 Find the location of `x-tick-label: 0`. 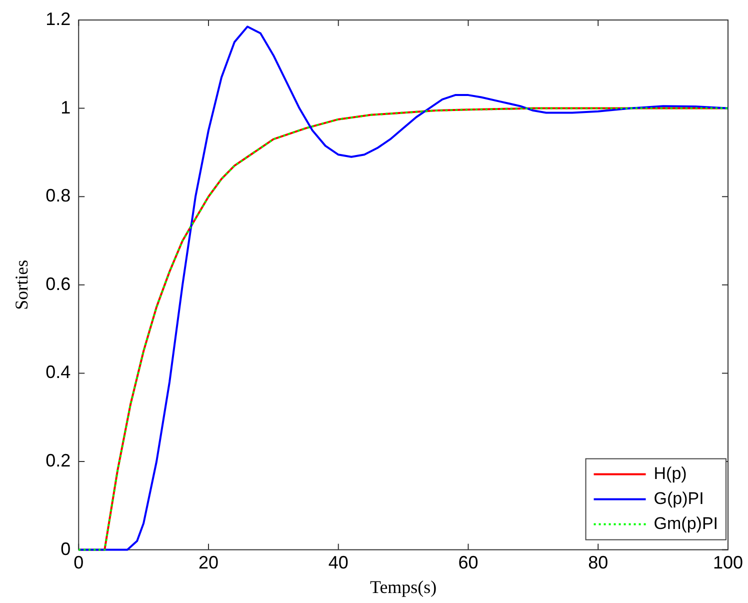

x-tick-label: 0 is located at coordinates (79, 562).